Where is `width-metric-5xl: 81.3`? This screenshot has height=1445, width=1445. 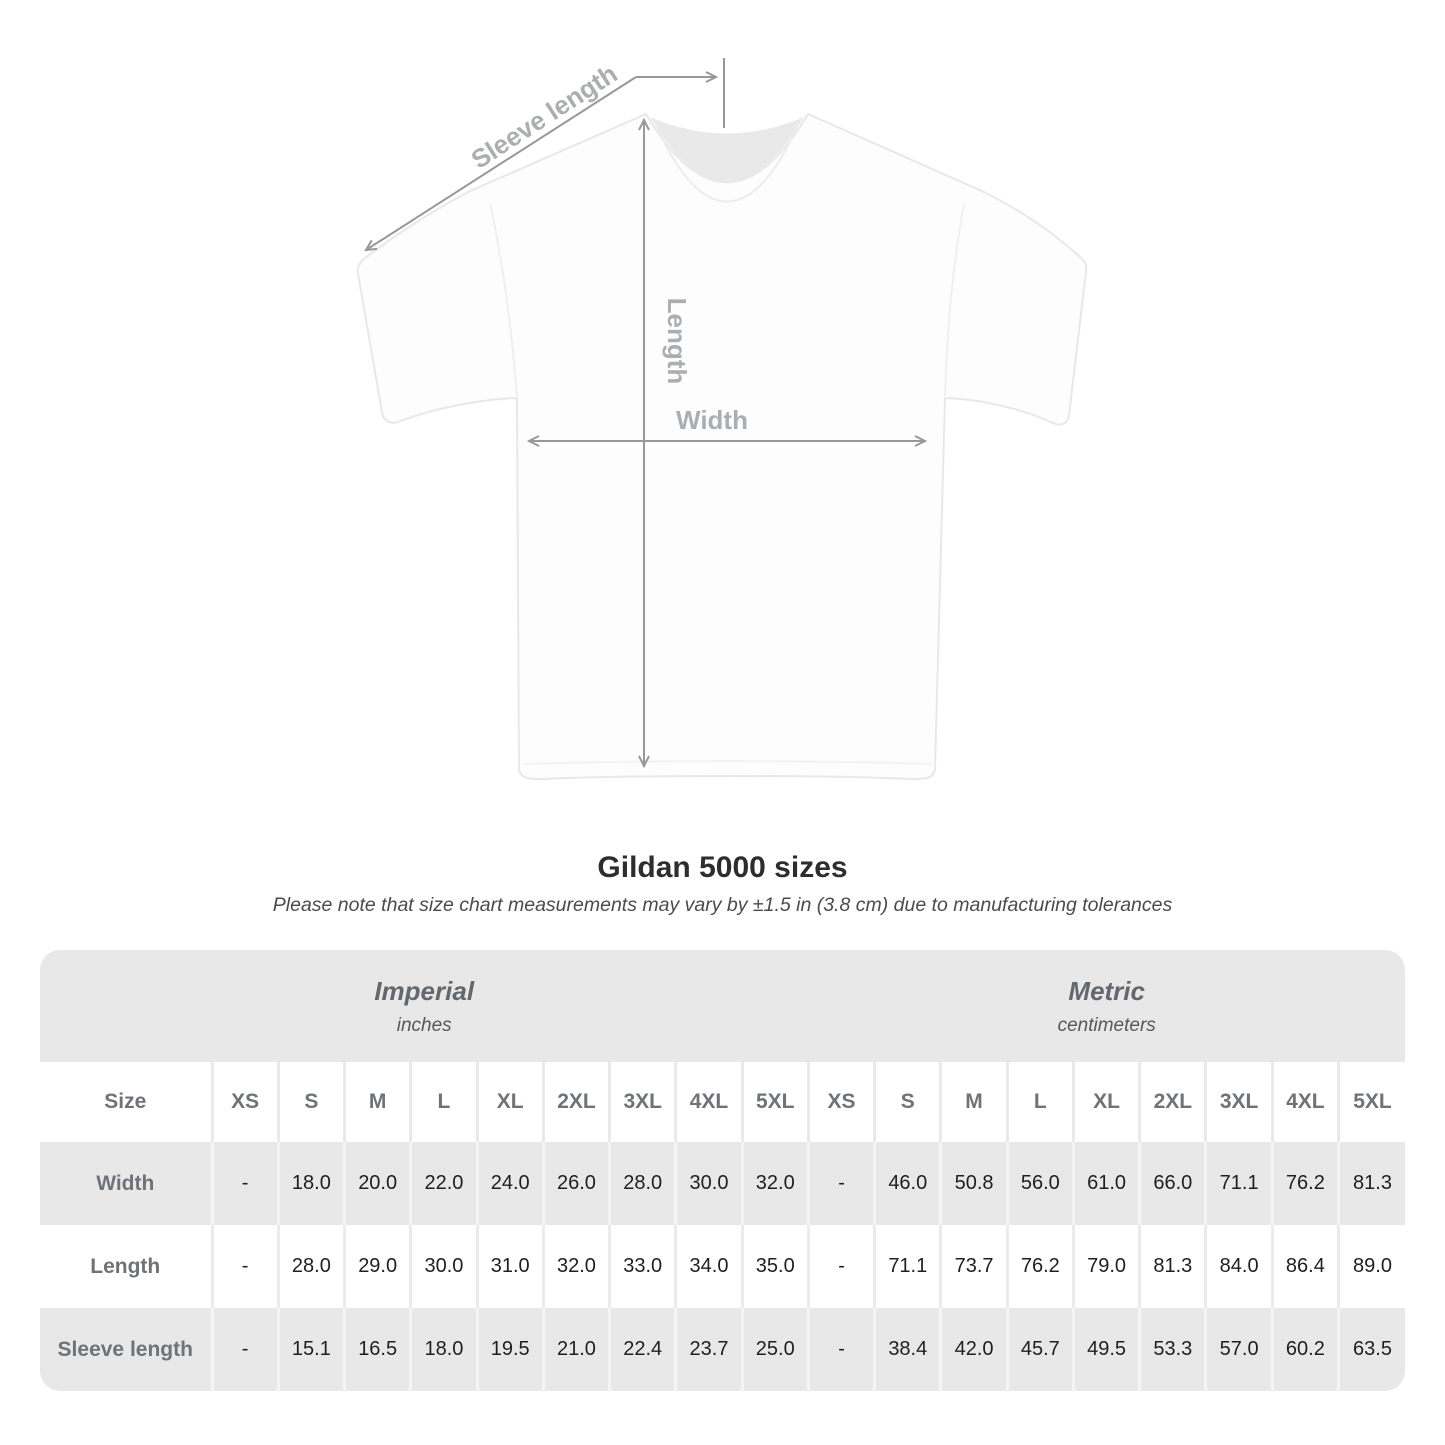
width-metric-5xl: 81.3 is located at coordinates (1371, 1183).